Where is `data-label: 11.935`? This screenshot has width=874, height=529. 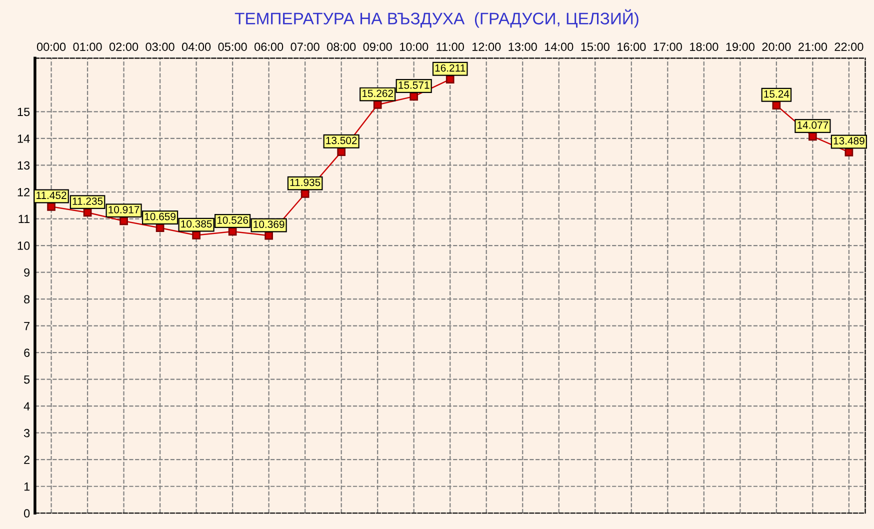
data-label: 11.935 is located at coordinates (305, 182).